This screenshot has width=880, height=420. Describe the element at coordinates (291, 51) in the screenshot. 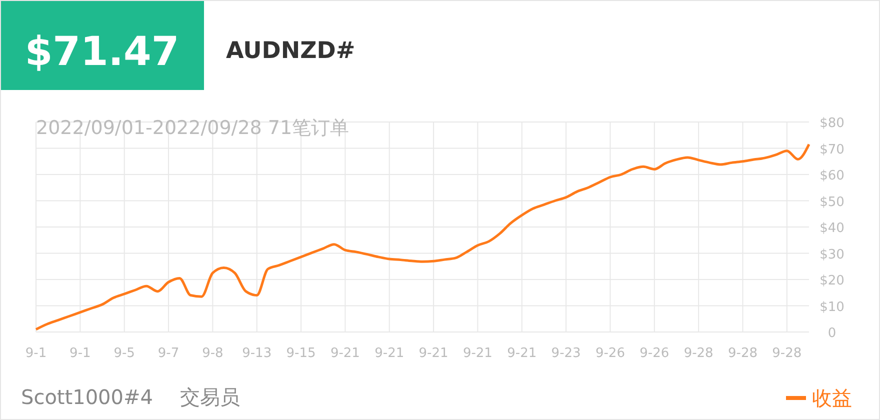

I see `chart-title: AUDNZD#` at that location.